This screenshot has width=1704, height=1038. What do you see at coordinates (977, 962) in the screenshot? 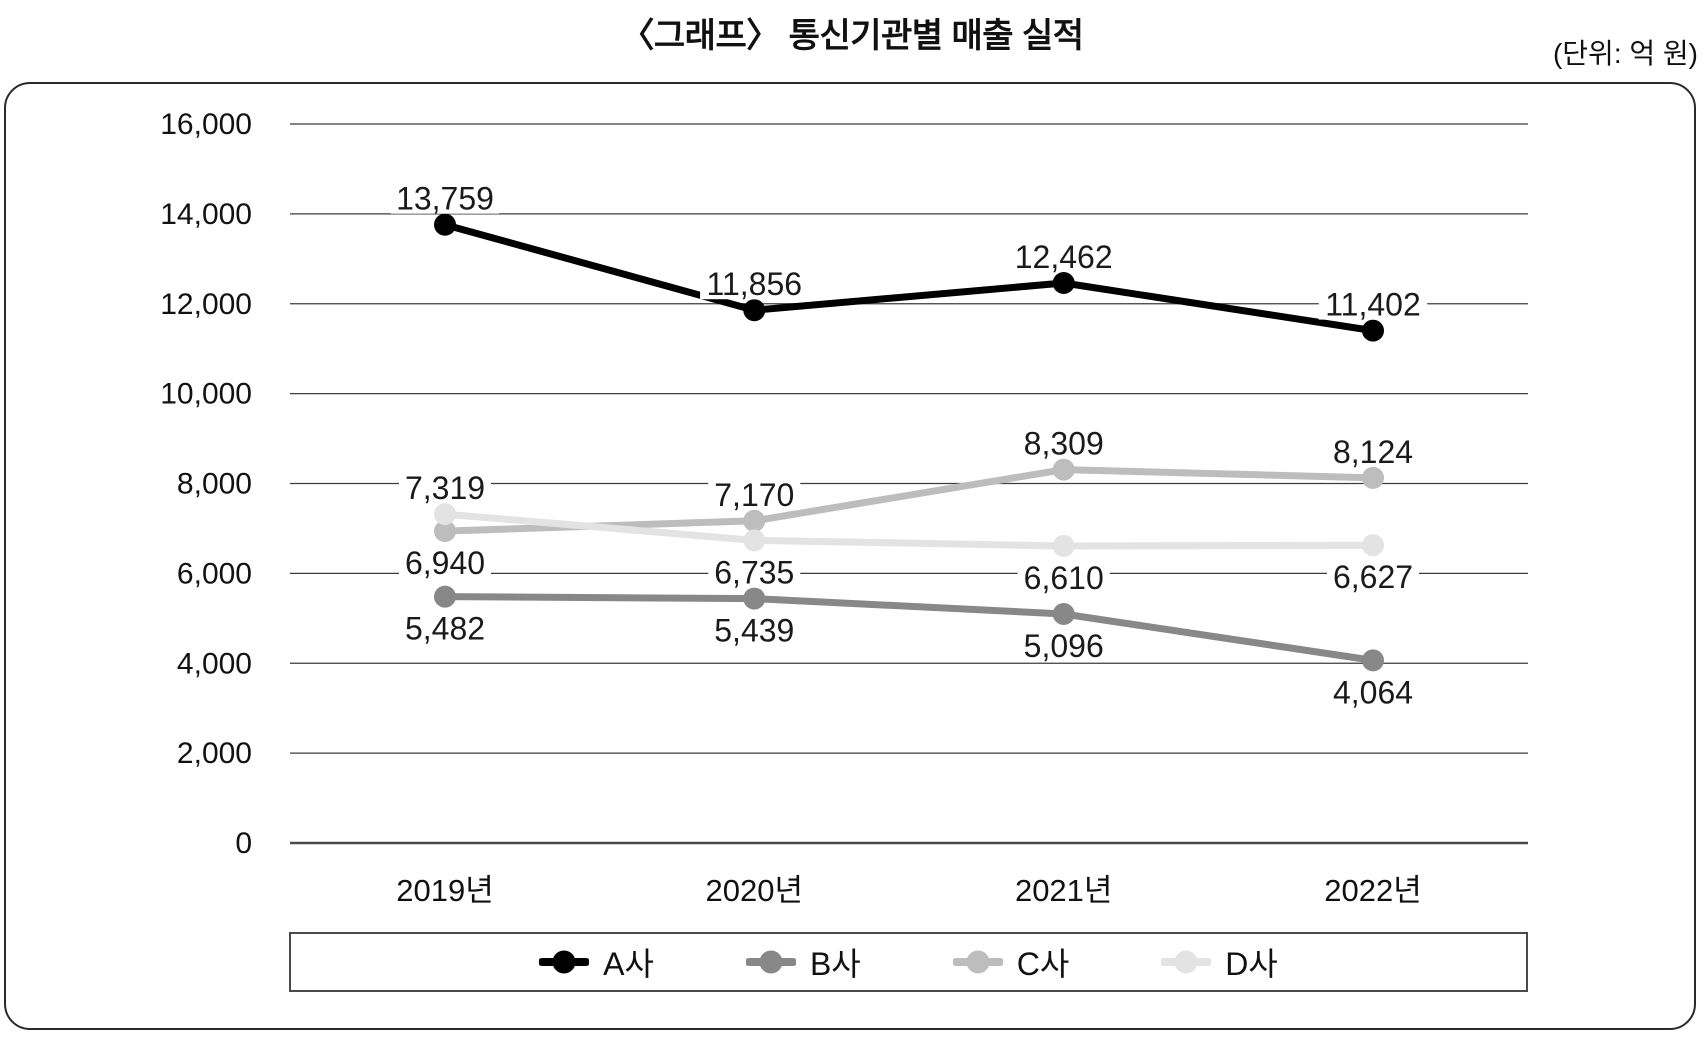
I see `series-c-marker-icon` at bounding box center [977, 962].